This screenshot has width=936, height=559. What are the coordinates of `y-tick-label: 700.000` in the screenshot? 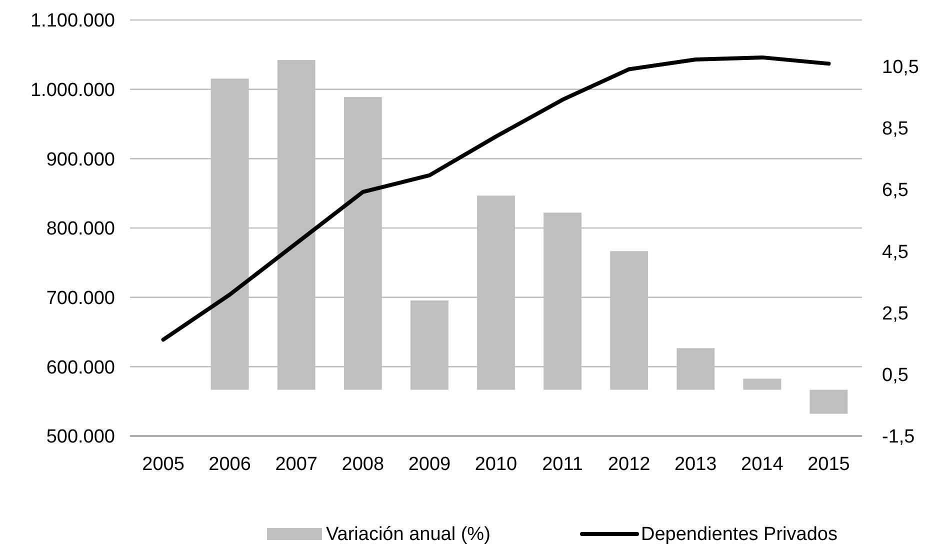 It's located at (80, 298).